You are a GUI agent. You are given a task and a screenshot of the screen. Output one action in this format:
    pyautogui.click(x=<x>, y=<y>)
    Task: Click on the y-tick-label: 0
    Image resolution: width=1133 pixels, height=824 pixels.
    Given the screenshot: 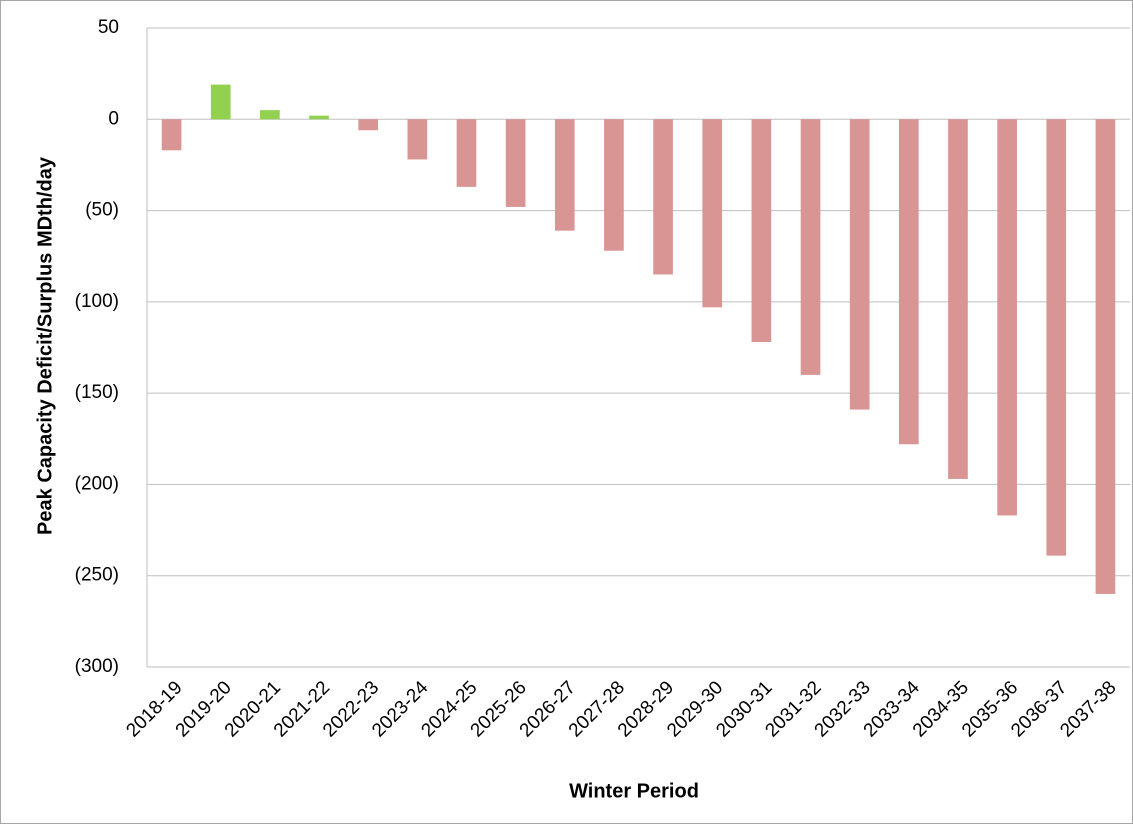 What is the action you would take?
    pyautogui.click(x=113, y=118)
    